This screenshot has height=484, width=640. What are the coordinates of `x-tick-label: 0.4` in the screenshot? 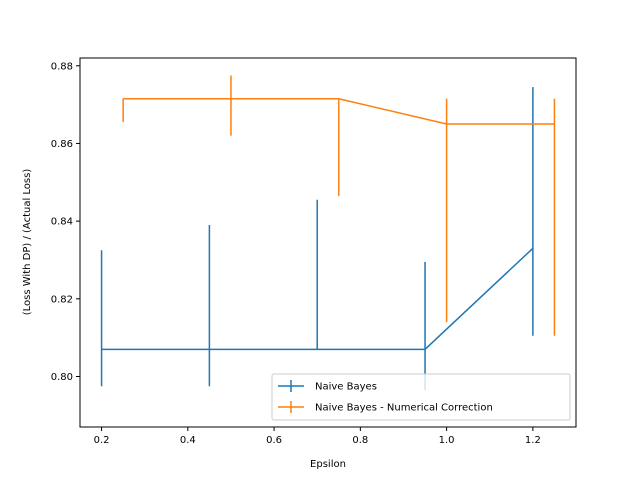 It's located at (188, 440).